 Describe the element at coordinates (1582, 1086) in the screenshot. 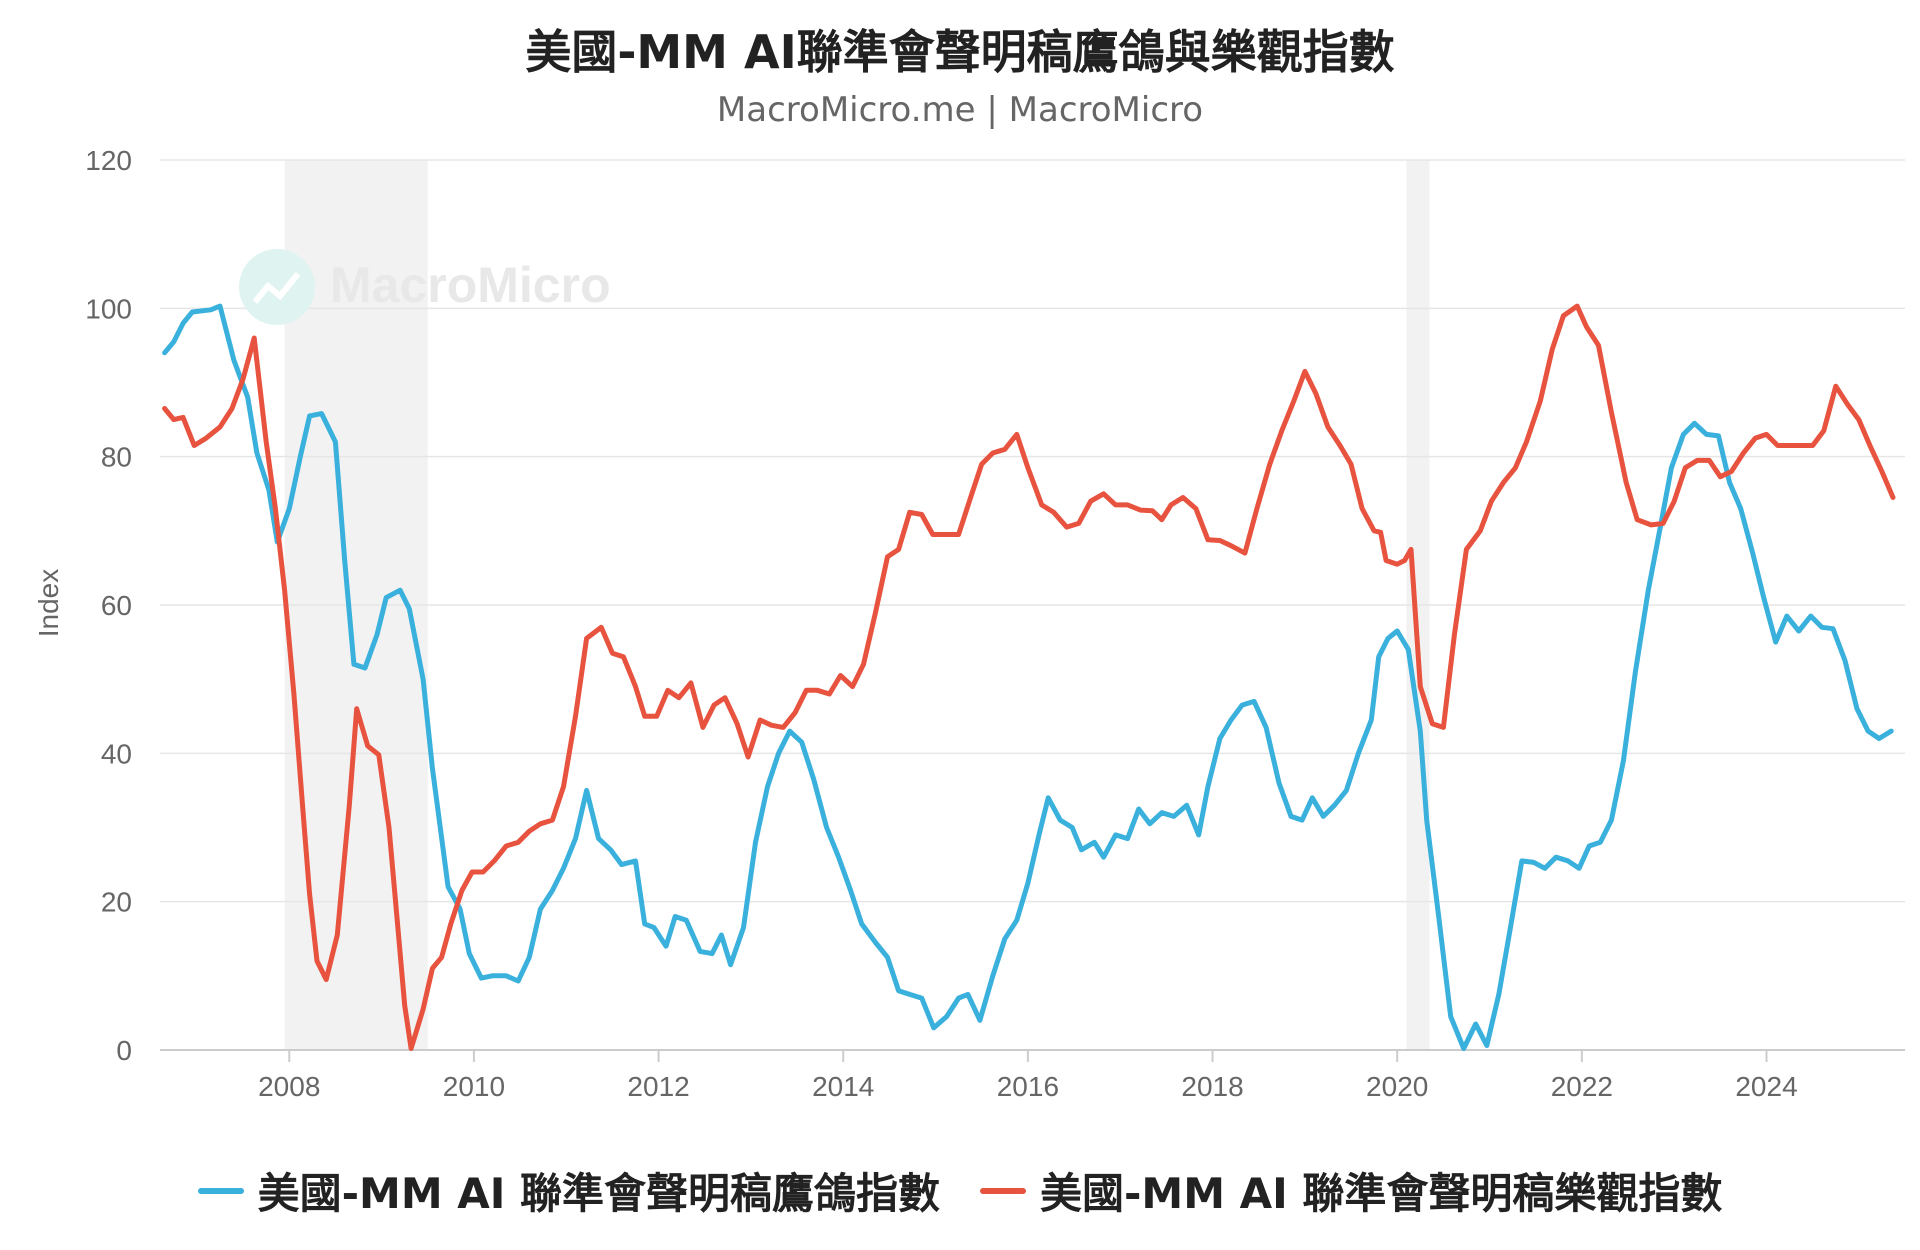

I see `x-tick-label: 2022` at that location.